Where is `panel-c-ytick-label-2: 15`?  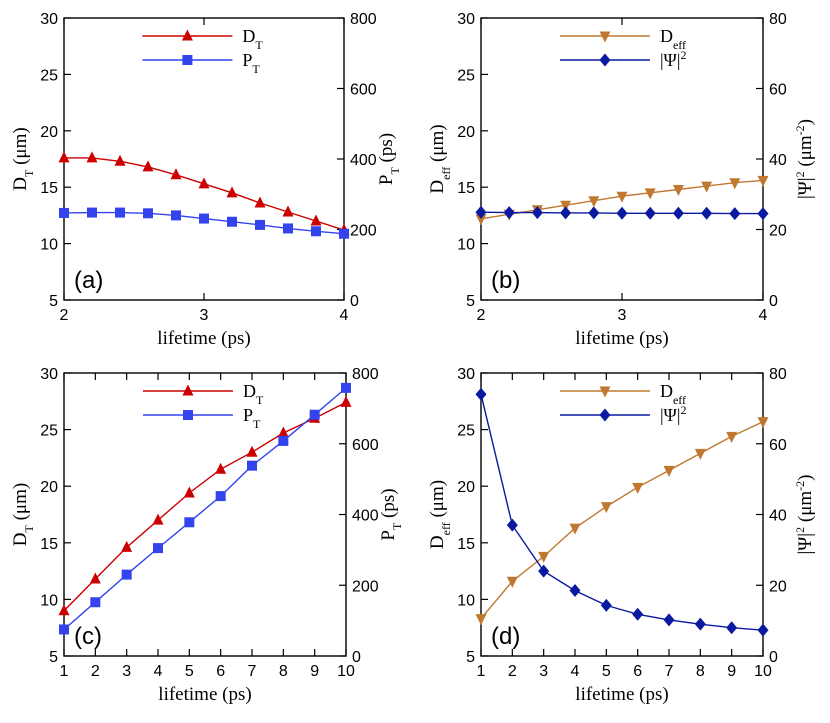 panel-c-ytick-label-2: 15 is located at coordinates (49, 544).